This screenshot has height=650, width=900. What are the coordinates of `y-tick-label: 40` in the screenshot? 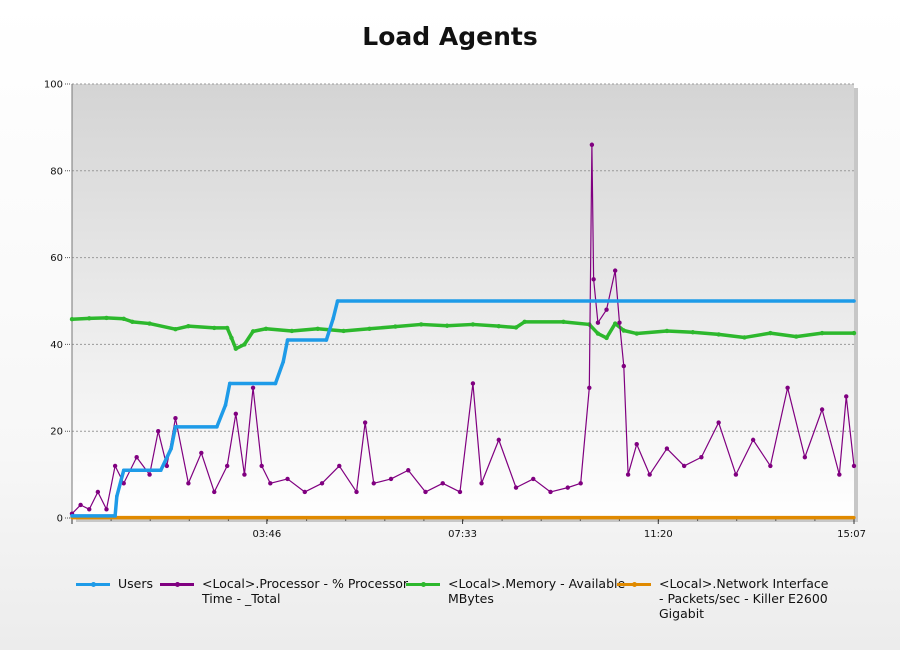 It's located at (56, 345).